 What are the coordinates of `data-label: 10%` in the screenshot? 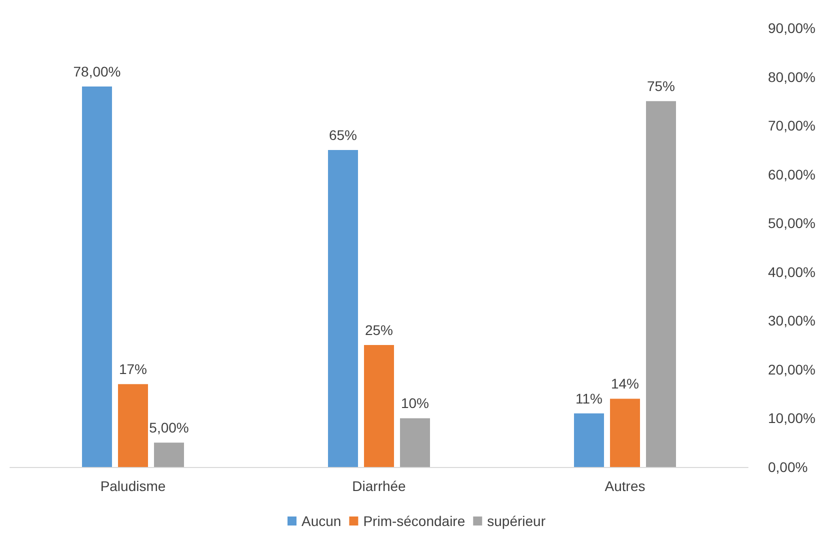 It's located at (415, 403).